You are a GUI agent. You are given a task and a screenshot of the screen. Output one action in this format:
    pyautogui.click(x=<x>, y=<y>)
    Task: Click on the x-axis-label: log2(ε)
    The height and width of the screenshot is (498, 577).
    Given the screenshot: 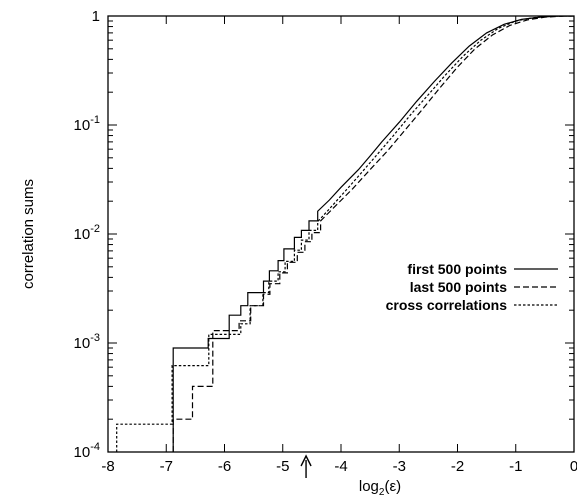 What is the action you would take?
    pyautogui.click(x=380, y=488)
    